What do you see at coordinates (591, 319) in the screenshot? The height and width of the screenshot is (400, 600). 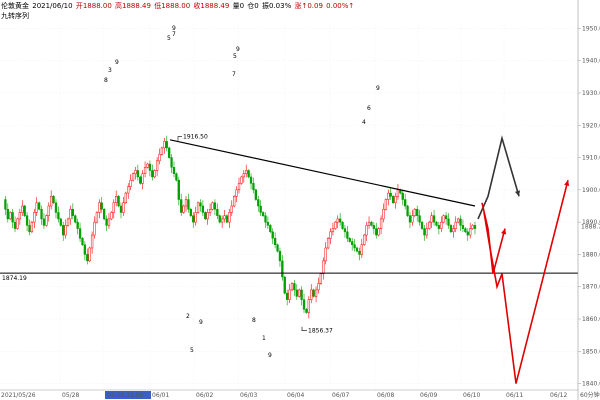 I see `y-tick-label: 1860.00` at bounding box center [591, 319].